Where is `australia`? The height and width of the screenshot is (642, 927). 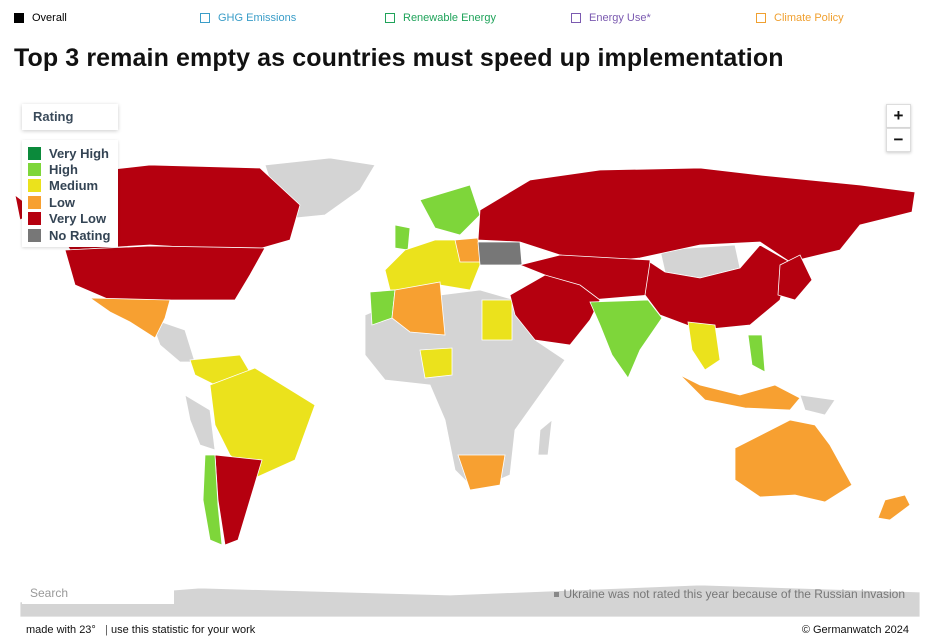
australia is located at coordinates (793, 461).